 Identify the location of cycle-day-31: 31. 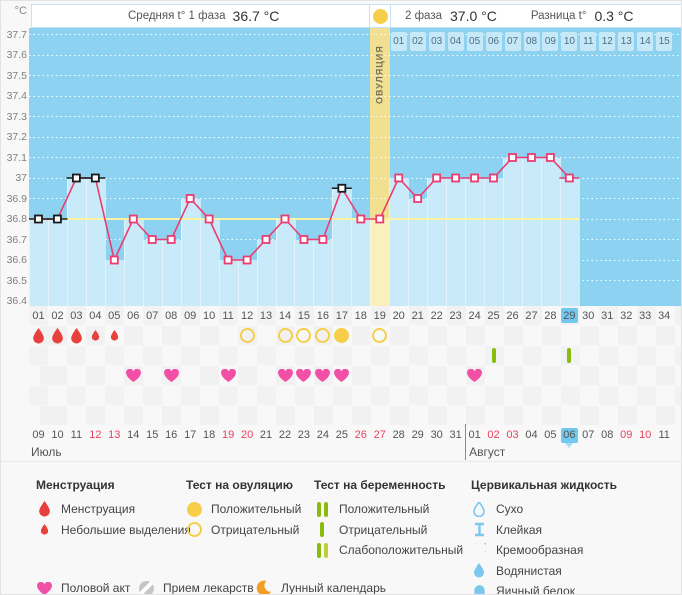
(607, 315).